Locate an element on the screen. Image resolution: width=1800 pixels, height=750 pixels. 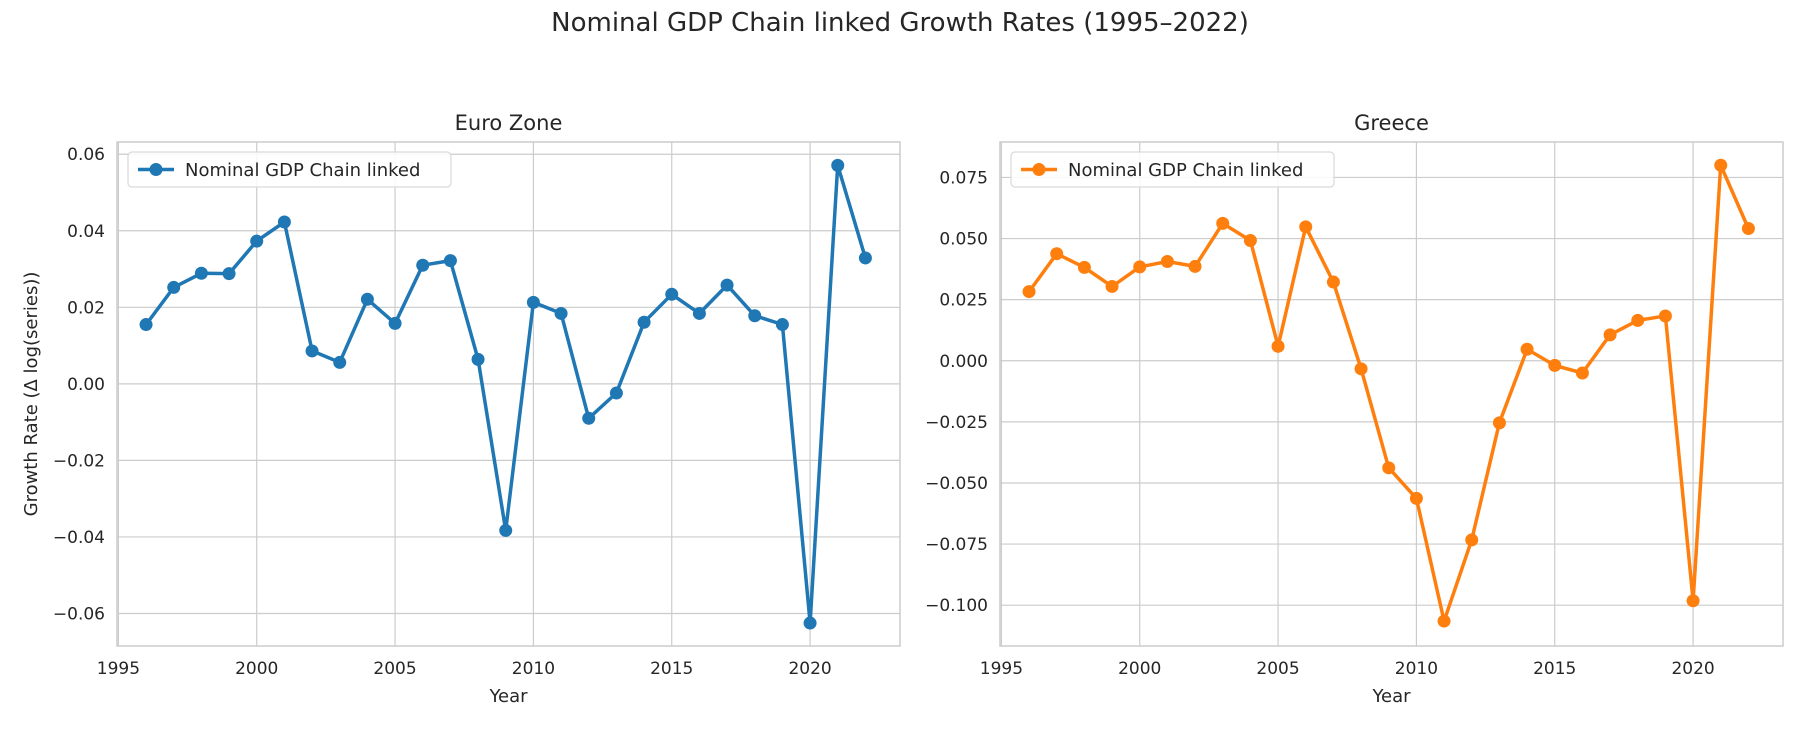
panel-2-x-tick-label: 2000 is located at coordinates (1139, 669).